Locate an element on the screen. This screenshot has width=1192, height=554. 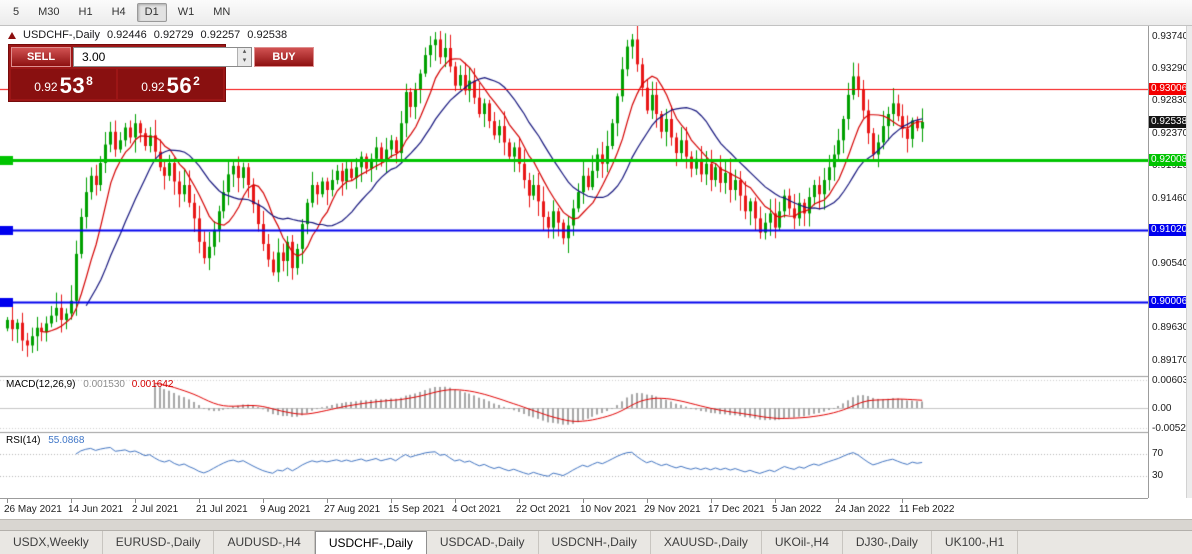
time-tick-label: 17 Dec 2021 is located at coordinates (736, 509).